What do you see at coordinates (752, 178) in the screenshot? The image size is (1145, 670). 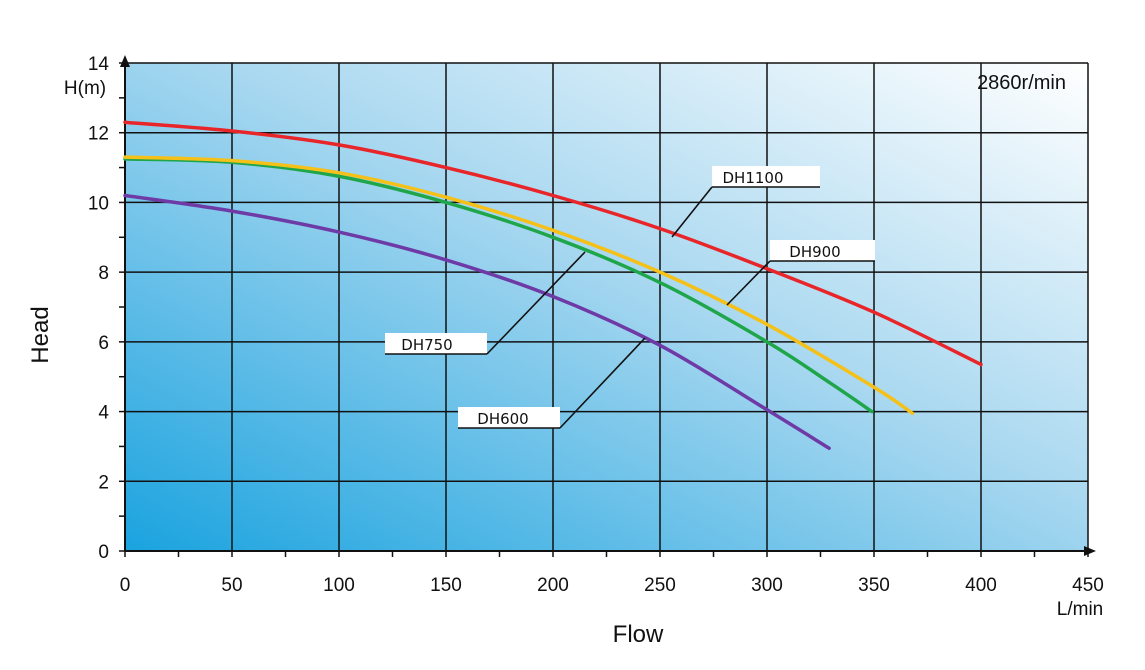 I see `callout-label-dh1100: DH1100` at bounding box center [752, 178].